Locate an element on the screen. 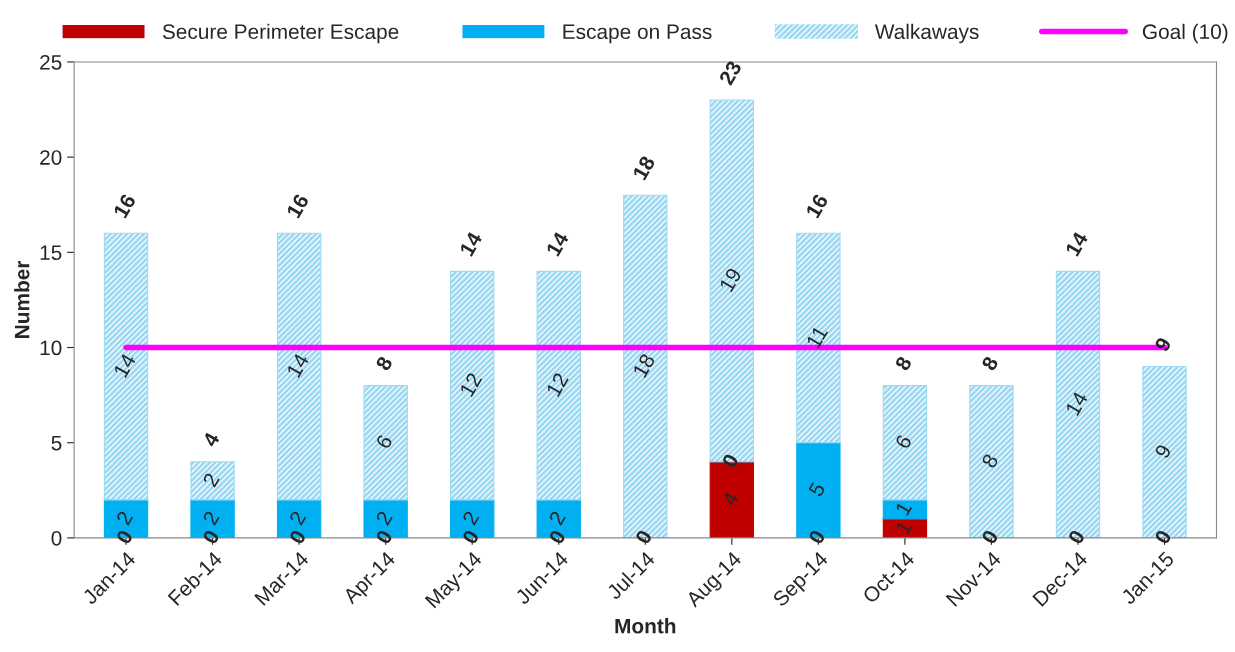 This screenshot has width=1235, height=652. data-label: 18 is located at coordinates (644, 365).